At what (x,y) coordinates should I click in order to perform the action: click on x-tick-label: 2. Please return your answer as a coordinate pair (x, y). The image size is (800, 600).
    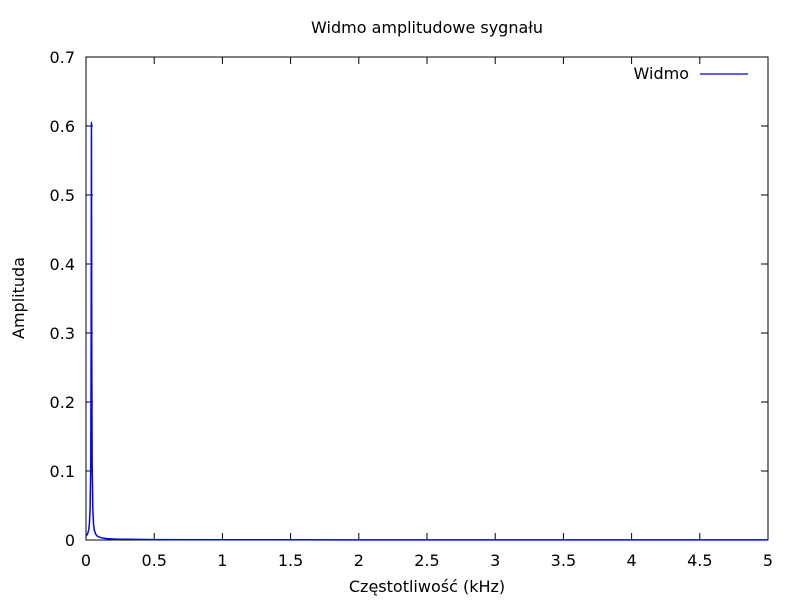
    Looking at the image, I should click on (359, 560).